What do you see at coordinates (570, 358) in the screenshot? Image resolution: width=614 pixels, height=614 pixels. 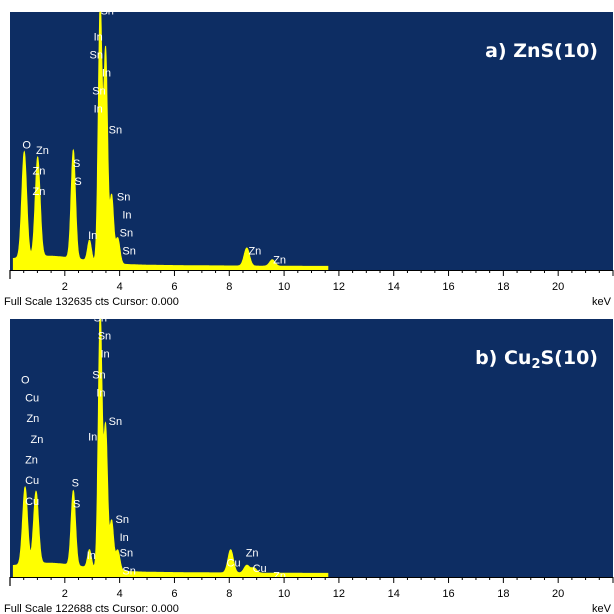 I see `title-tail: S(10)` at bounding box center [570, 358].